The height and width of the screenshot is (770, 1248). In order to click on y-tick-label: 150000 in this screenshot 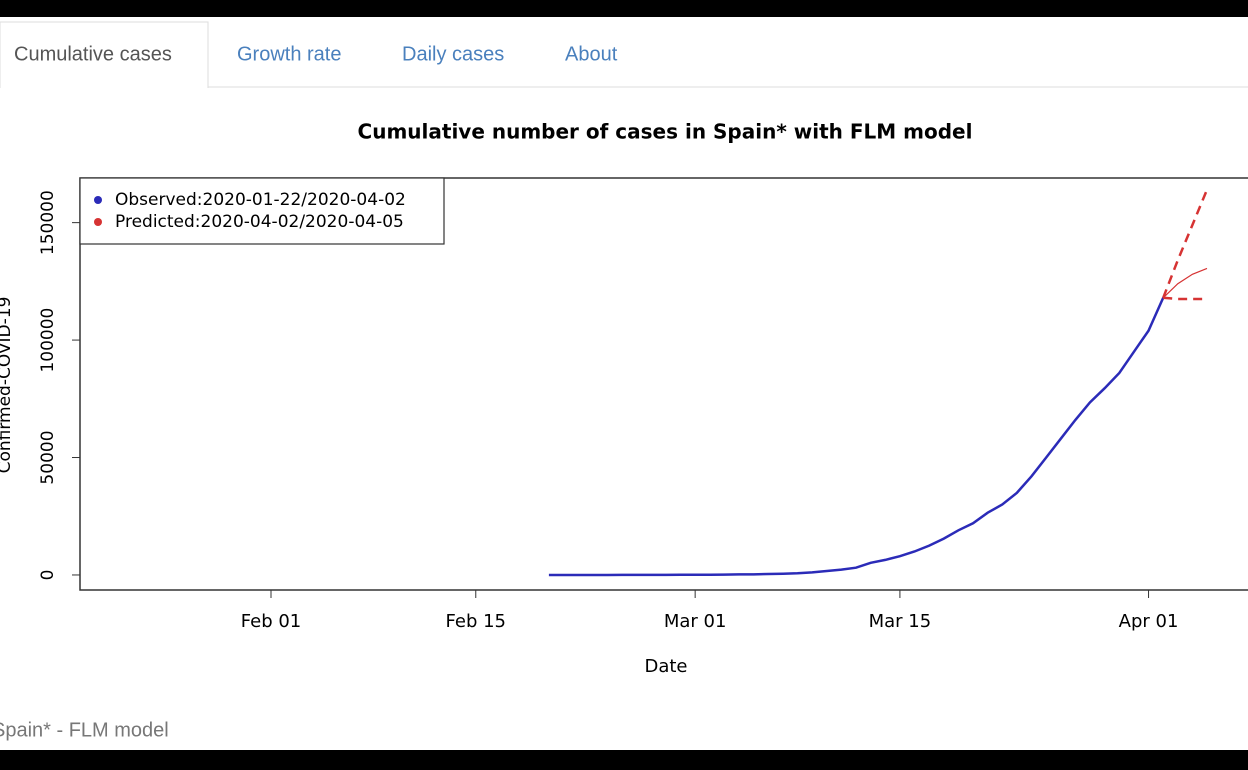, I will do `click(48, 222)`.